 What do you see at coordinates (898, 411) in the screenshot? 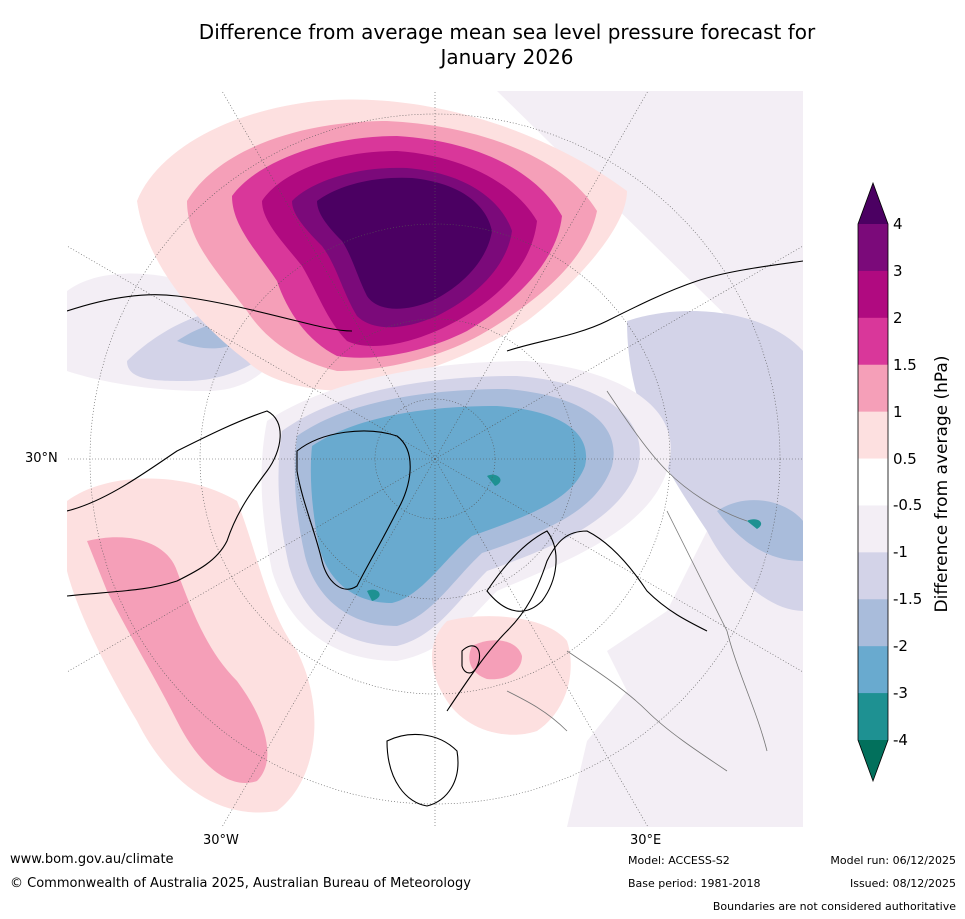
I see `colorbar-tick-label: 1` at bounding box center [898, 411].